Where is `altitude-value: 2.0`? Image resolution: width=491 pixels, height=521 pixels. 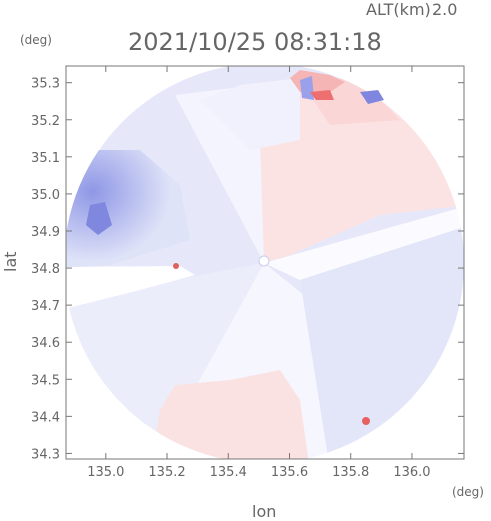
altitude-value: 2.0 is located at coordinates (444, 9).